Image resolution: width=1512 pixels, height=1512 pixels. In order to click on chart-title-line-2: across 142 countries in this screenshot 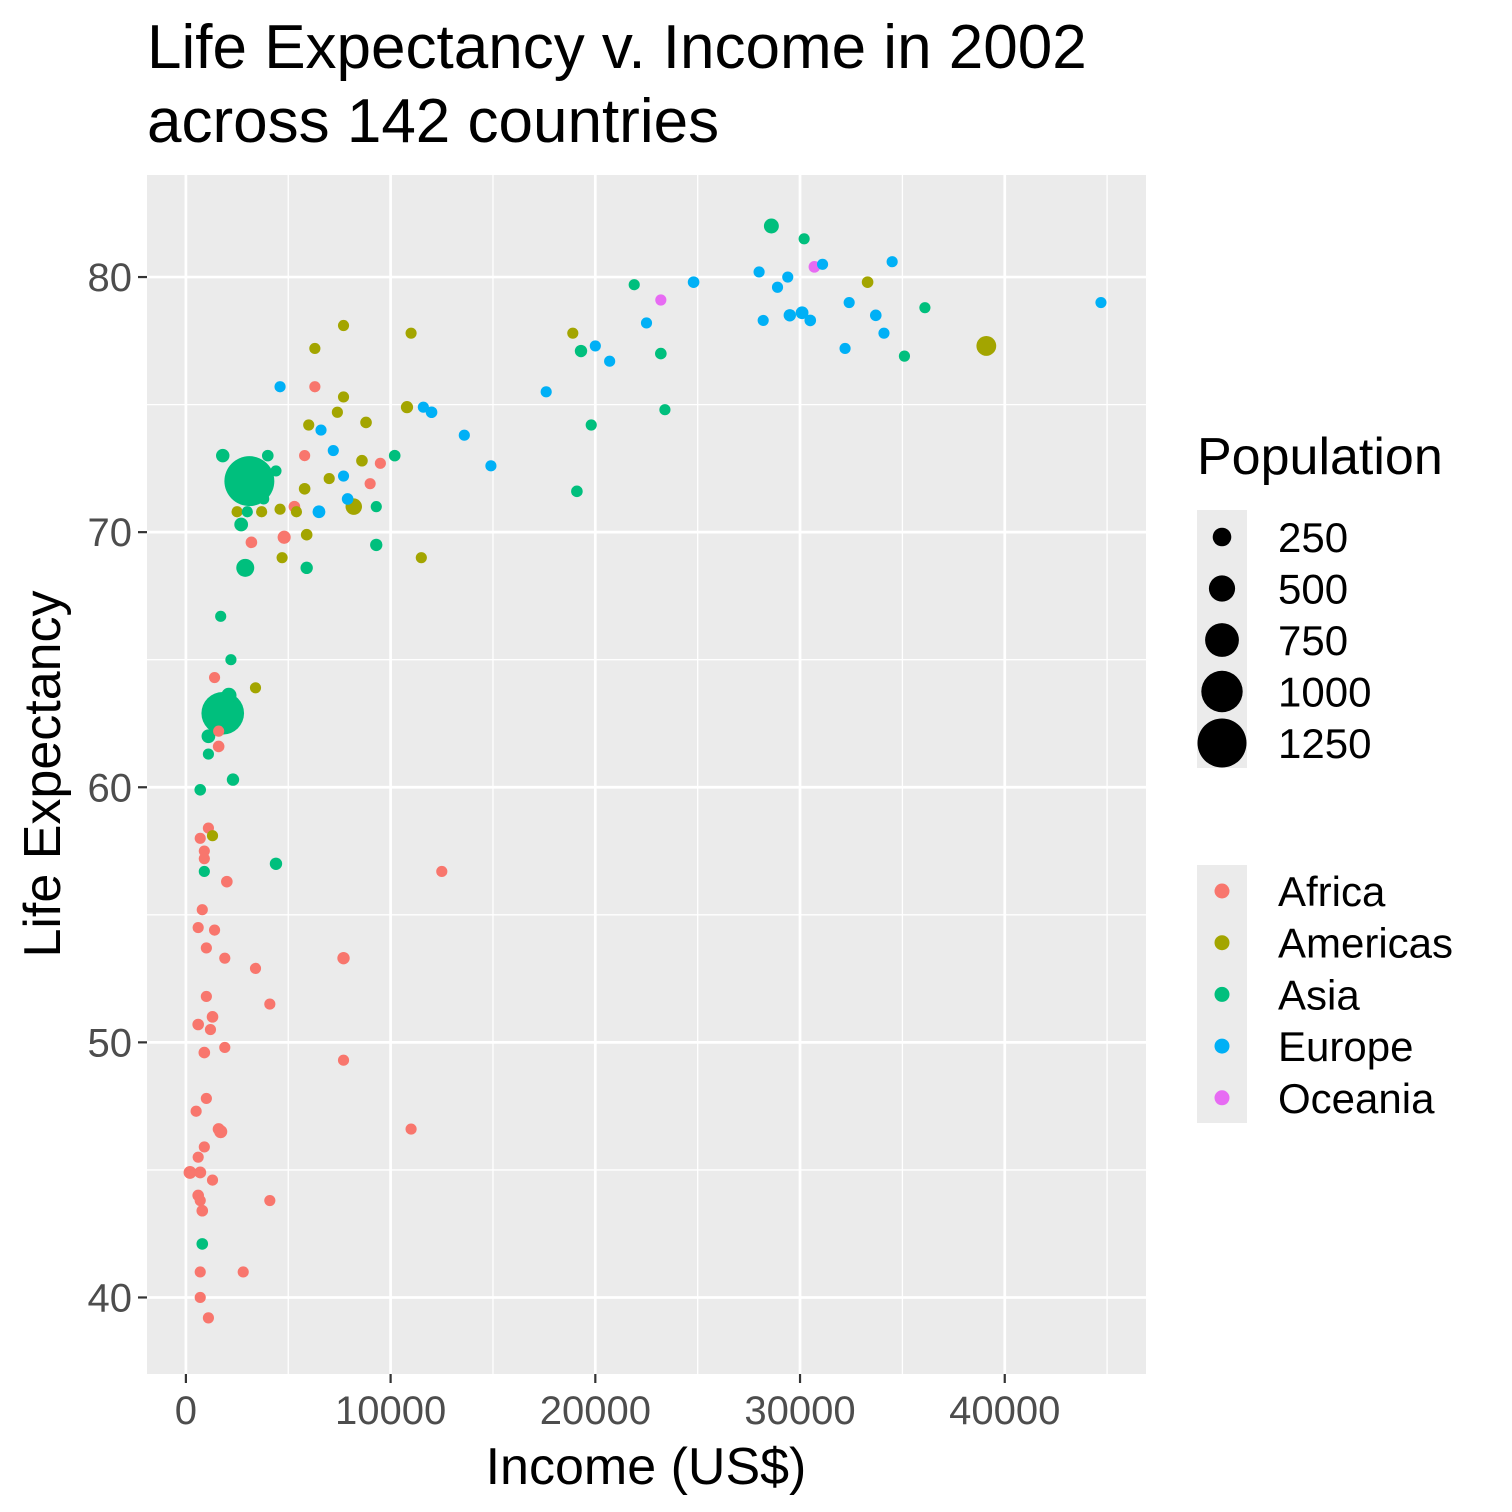, I will do `click(433, 121)`.